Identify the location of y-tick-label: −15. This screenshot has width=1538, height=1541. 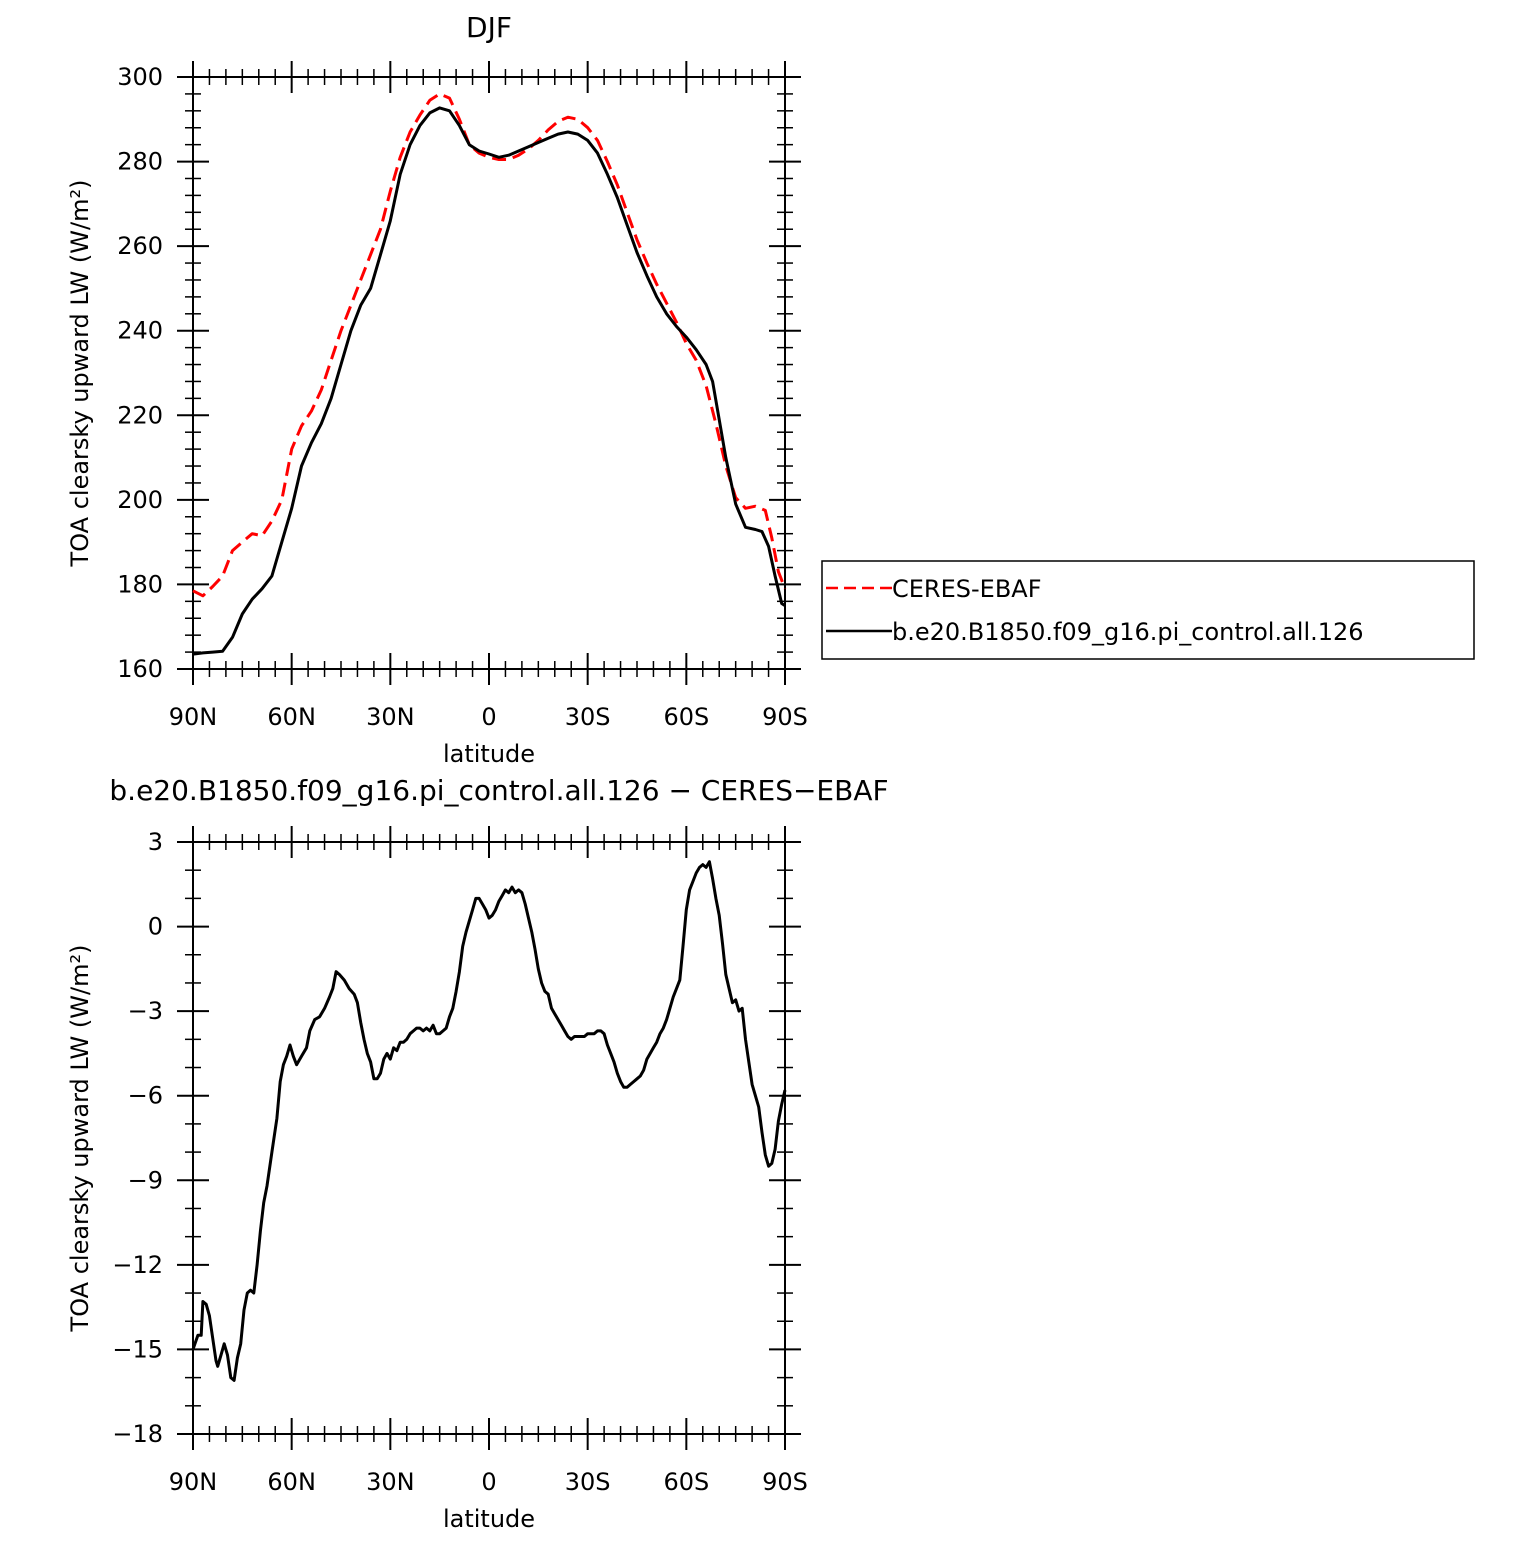
(137, 1349).